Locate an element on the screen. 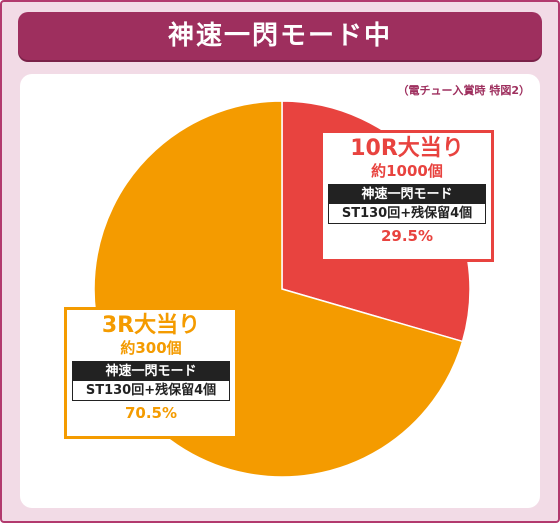 The height and width of the screenshot is (523, 560). label-3r-title: 3R大当り is located at coordinates (151, 325).